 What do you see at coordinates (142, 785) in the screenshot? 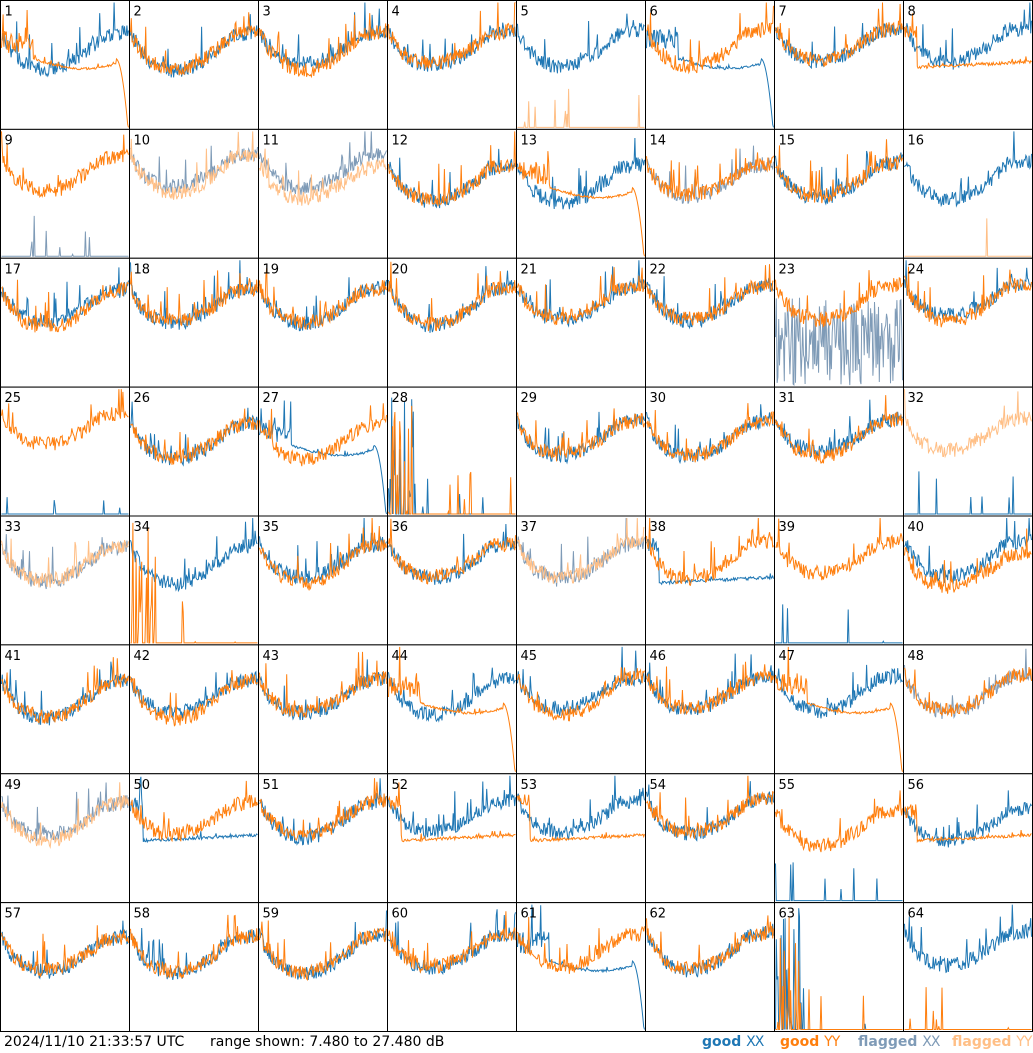
I see `panel-label: 50` at bounding box center [142, 785].